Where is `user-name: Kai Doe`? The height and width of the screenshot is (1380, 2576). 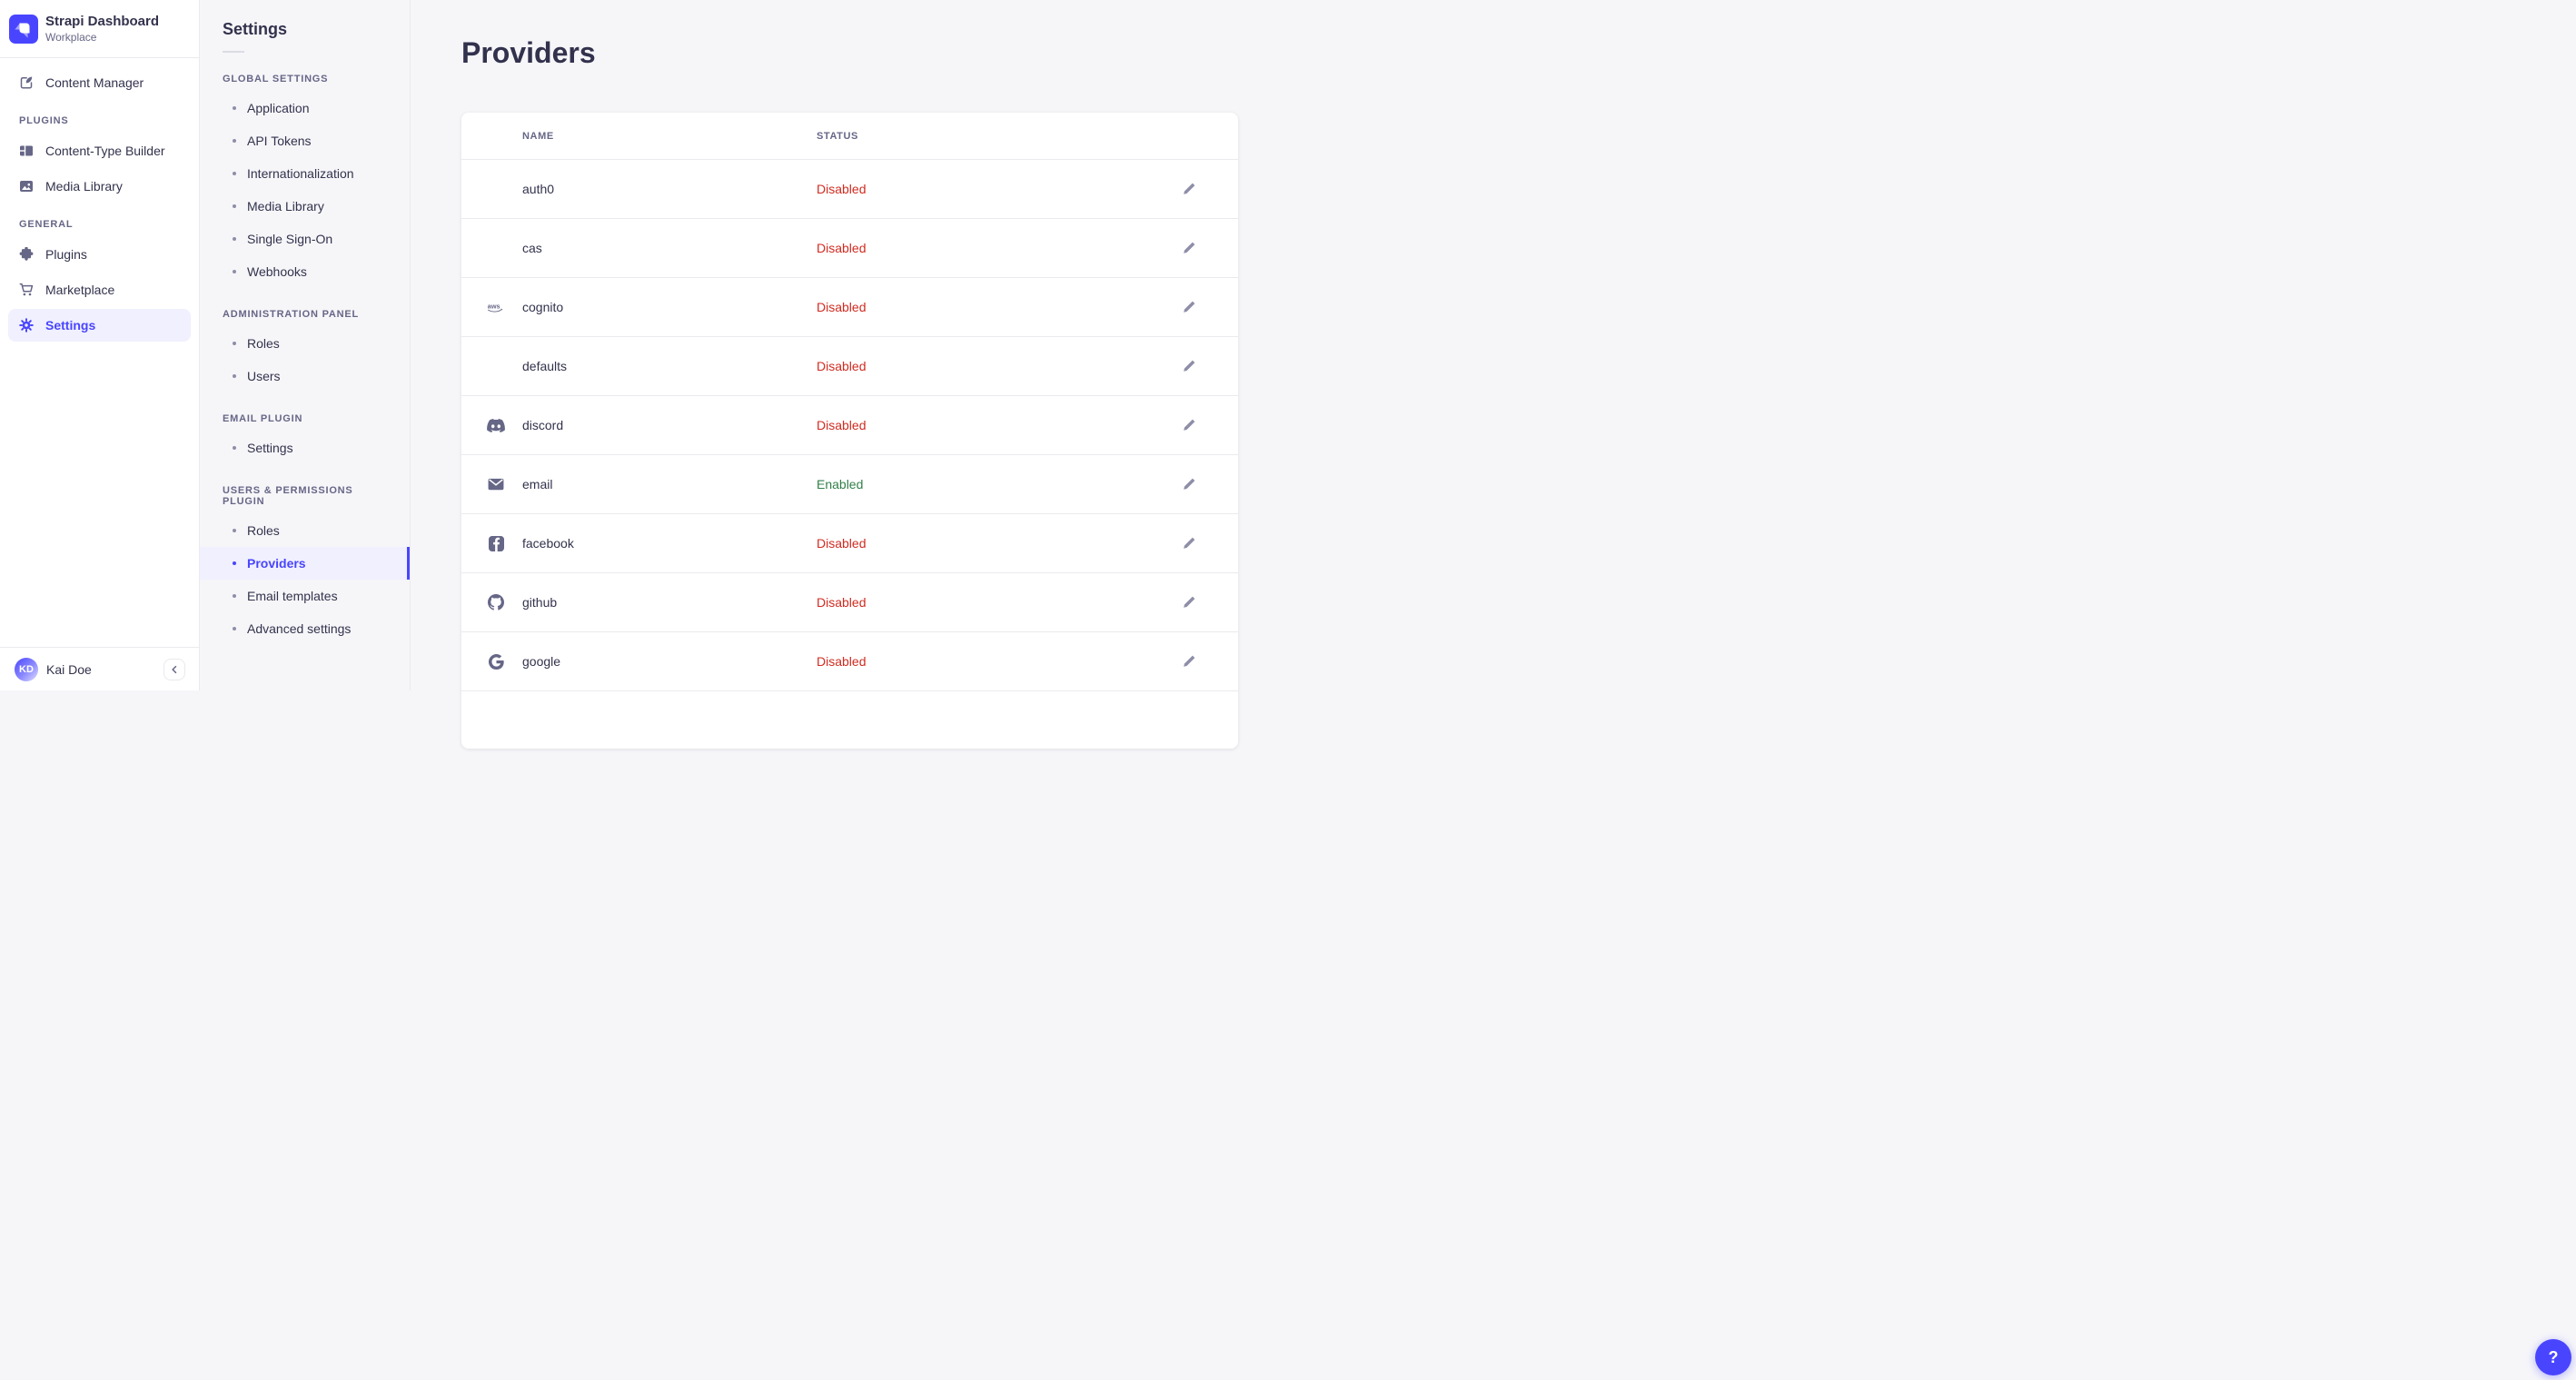
user-name: Kai Doe is located at coordinates (69, 669).